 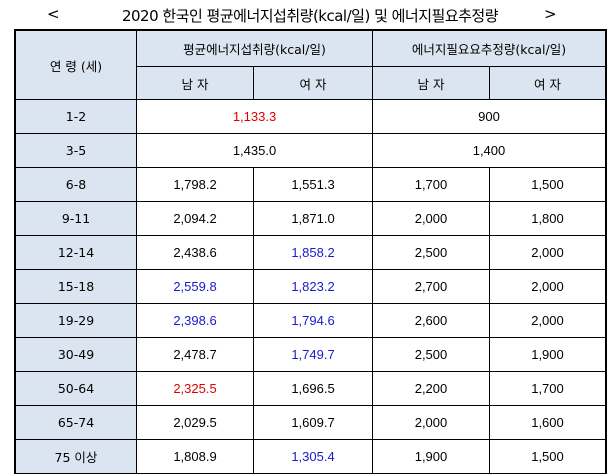 I want to click on male-intake-cell: 2,438.6, so click(x=195, y=252).